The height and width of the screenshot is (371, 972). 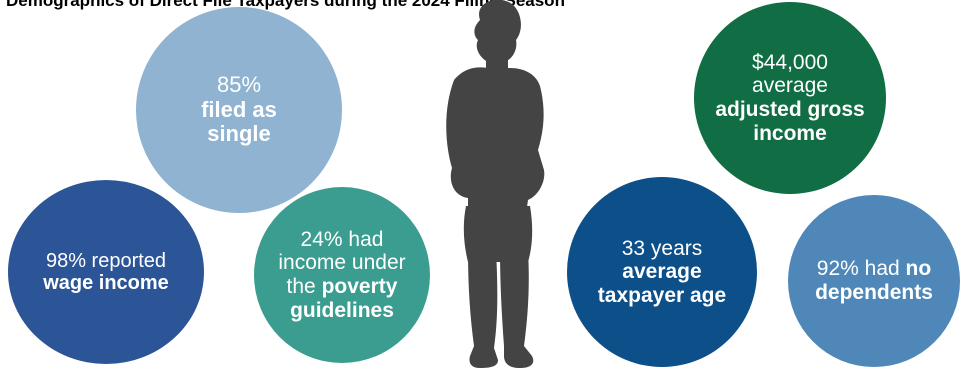 I want to click on bubble-dependents-pre: 92% had, so click(x=861, y=269).